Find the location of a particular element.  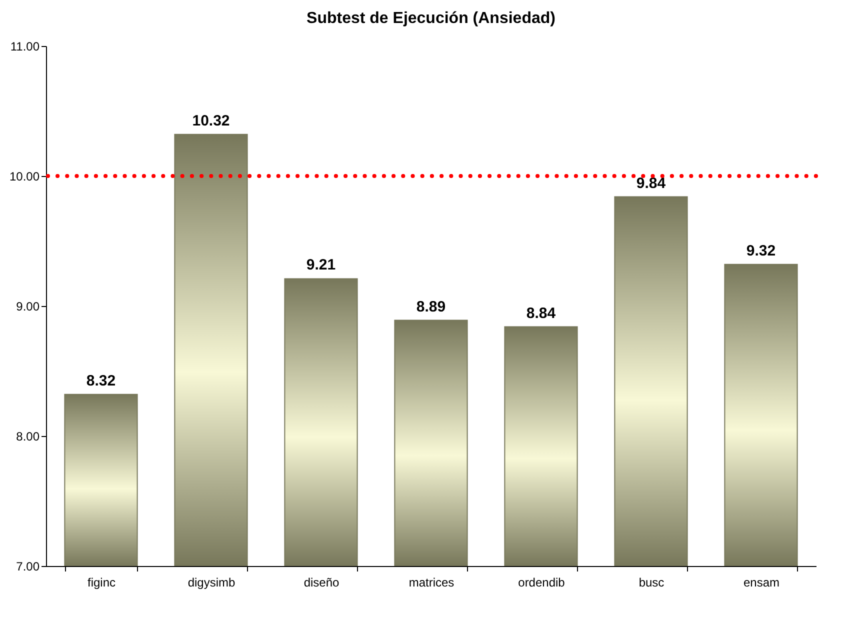

x-tick-label: ordendib is located at coordinates (542, 583).